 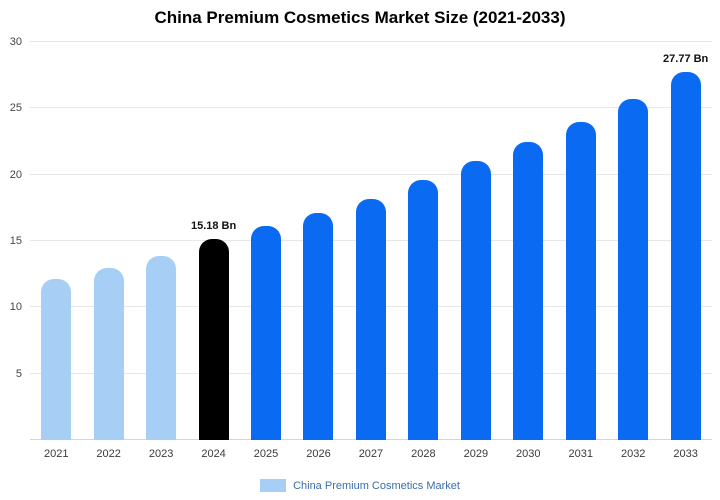 What do you see at coordinates (108, 353) in the screenshot?
I see `bar-2022` at bounding box center [108, 353].